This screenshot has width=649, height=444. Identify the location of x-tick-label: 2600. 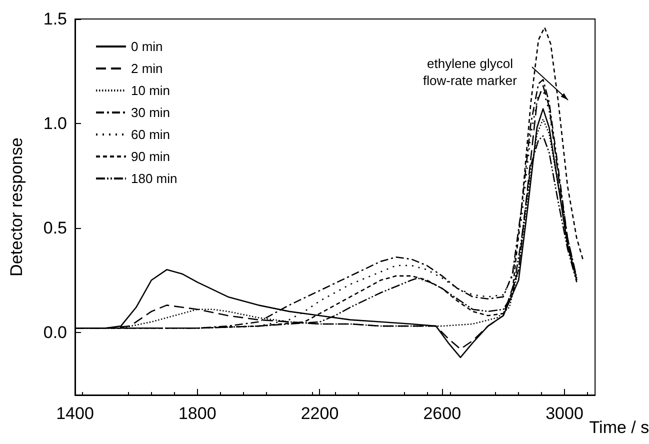
(442, 413).